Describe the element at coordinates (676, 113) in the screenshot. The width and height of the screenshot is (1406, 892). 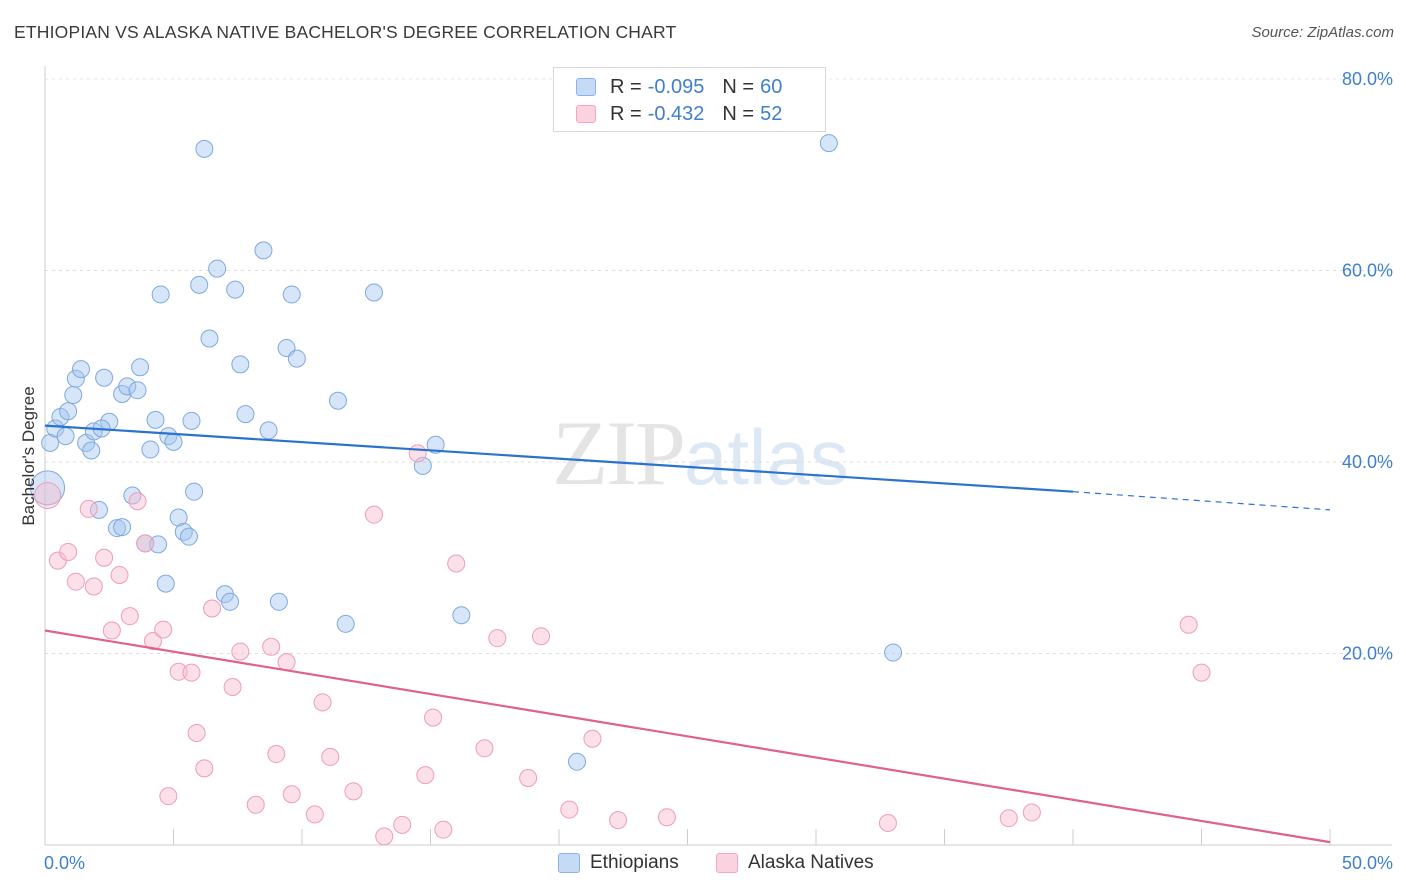
I see `legend-r-value: -0.432` at that location.